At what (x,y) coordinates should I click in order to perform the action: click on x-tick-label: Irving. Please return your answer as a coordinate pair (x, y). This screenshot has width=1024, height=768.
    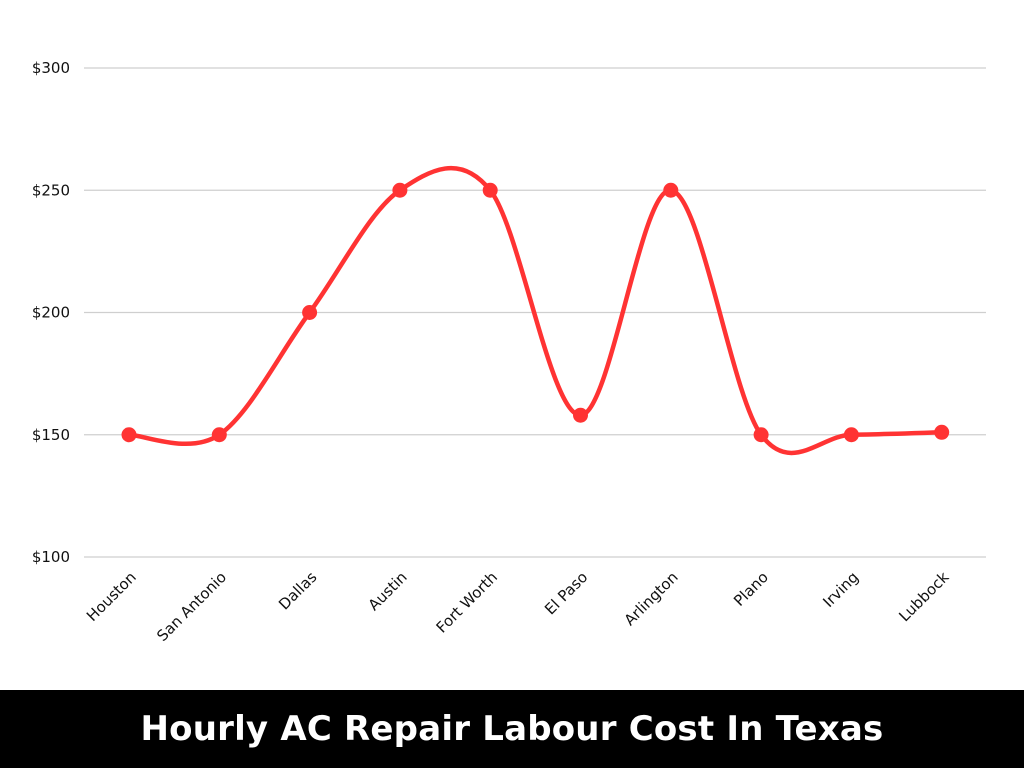
    Looking at the image, I should click on (840, 589).